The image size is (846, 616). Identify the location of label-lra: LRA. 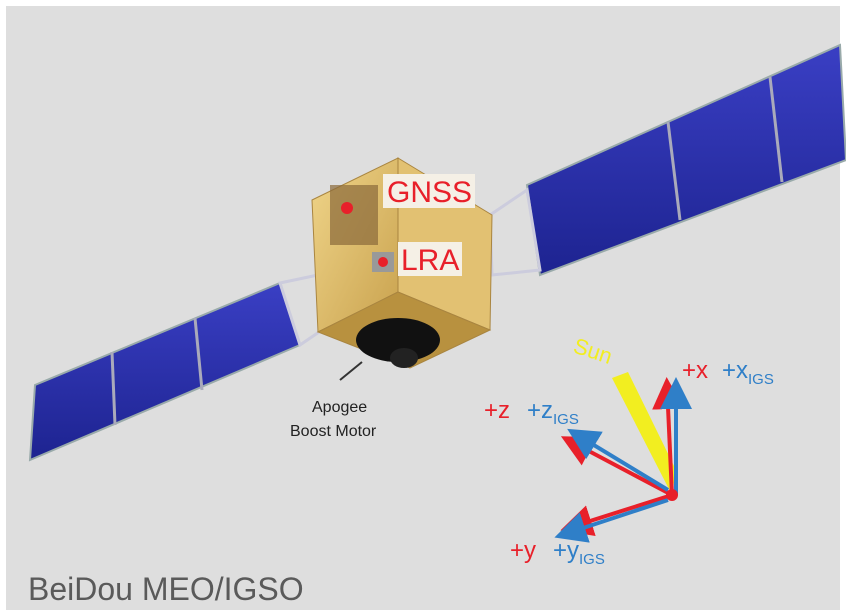
(430, 260).